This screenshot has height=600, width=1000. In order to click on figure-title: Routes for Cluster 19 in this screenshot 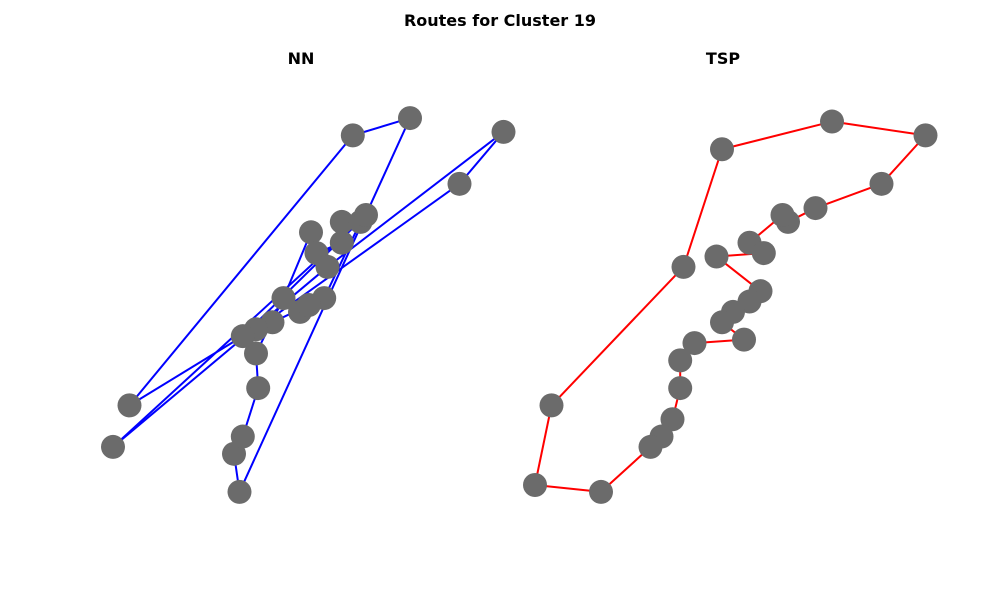, I will do `click(500, 20)`.